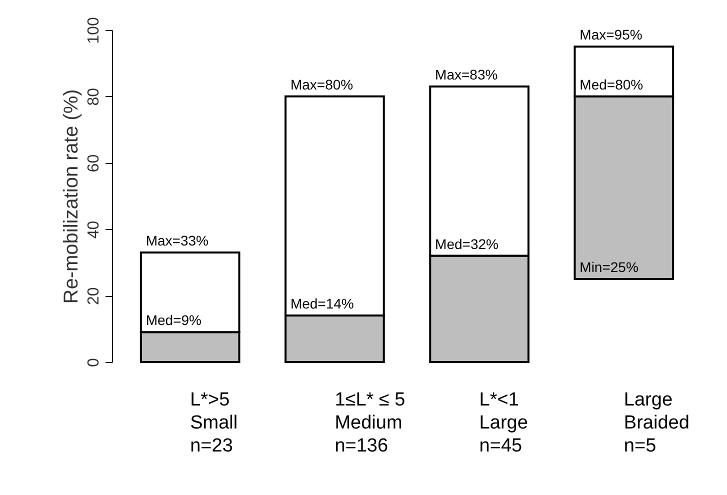 The height and width of the screenshot is (495, 727). What do you see at coordinates (322, 84) in the screenshot?
I see `annotation: Max=80%` at bounding box center [322, 84].